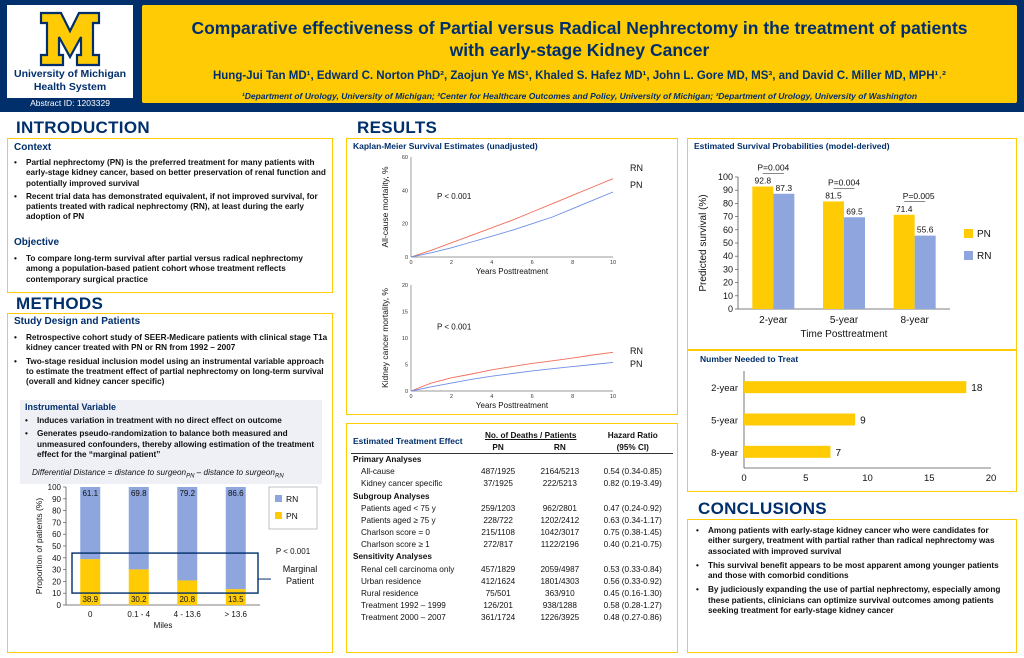 This screenshot has width=1024, height=658. Describe the element at coordinates (405, 286) in the screenshot. I see `km-y-tick-label: 20` at that location.